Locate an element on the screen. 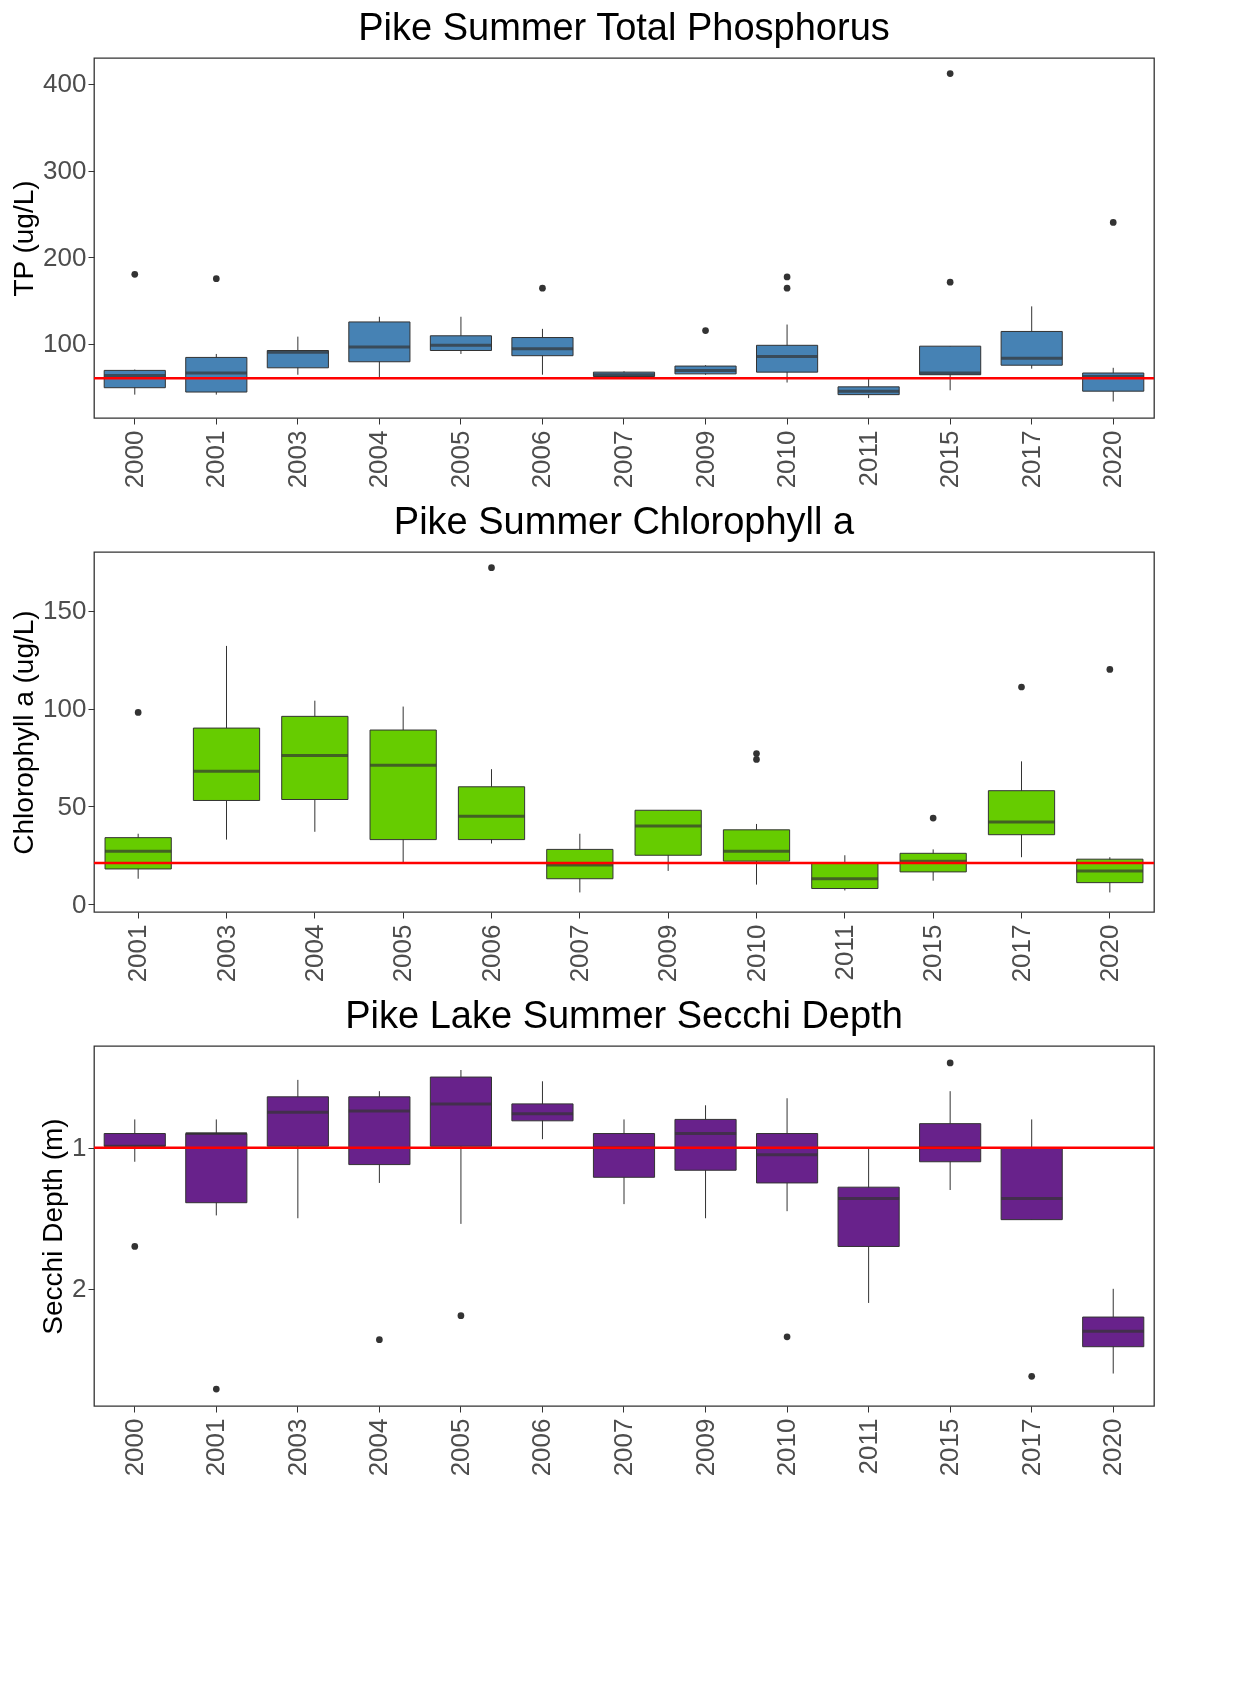  chart-title: Pike Summer Chlorophyll a is located at coordinates (624, 521).